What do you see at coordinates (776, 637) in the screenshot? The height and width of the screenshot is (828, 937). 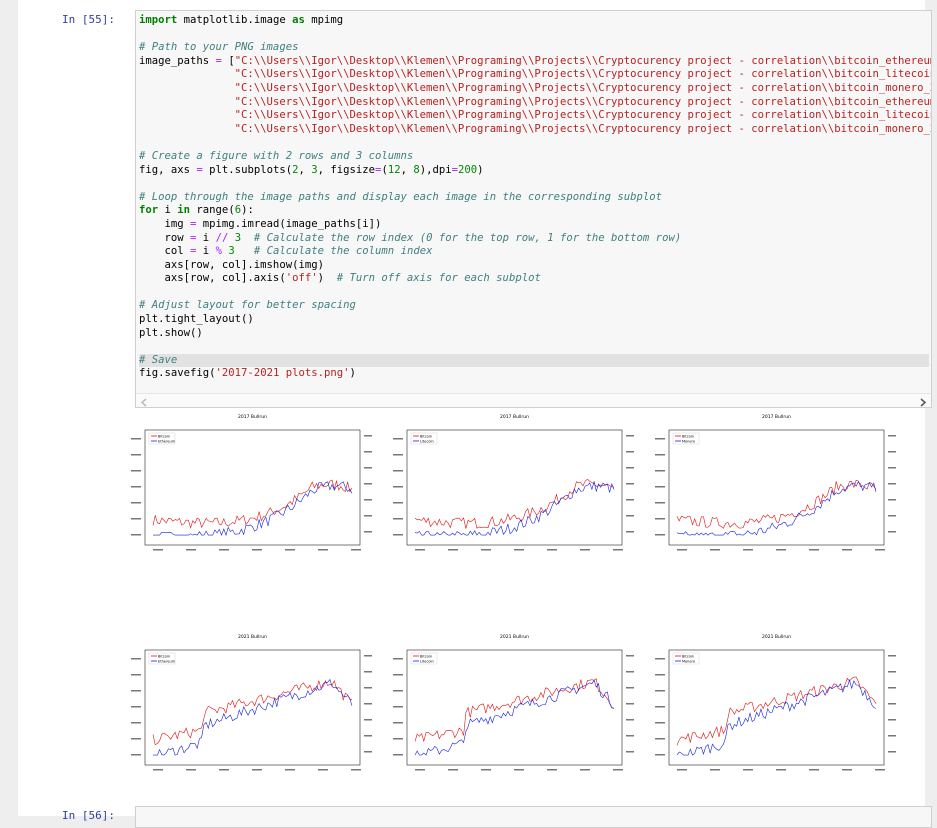 I see `plot-title: 2021 Bullrun` at bounding box center [776, 637].